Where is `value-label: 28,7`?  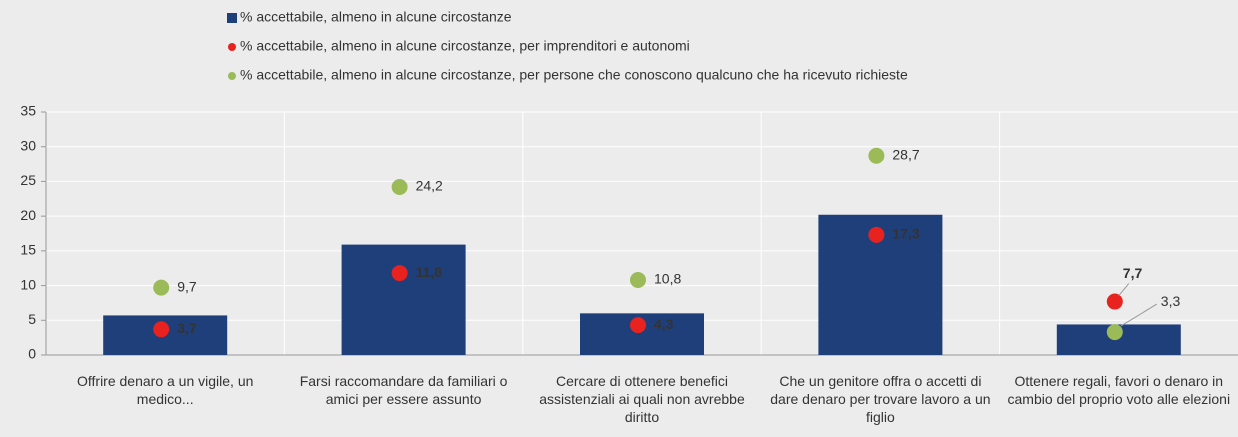
value-label: 28,7 is located at coordinates (905, 154).